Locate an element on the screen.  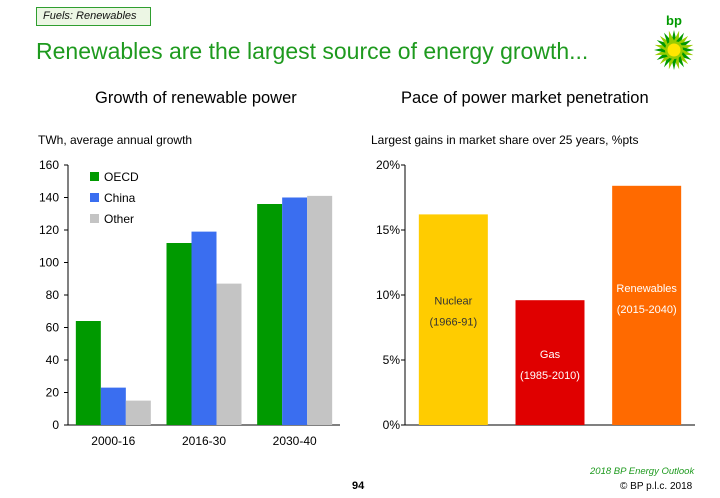
chart1-y-tick-label: 60 is located at coordinates (53, 328).